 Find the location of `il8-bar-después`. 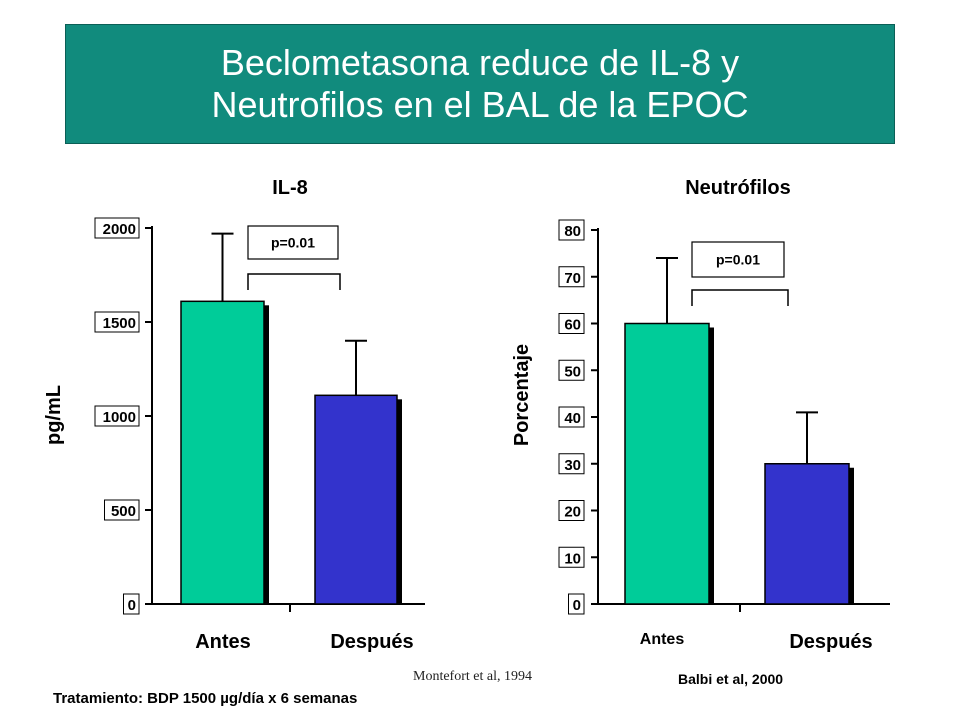

il8-bar-después is located at coordinates (356, 499).